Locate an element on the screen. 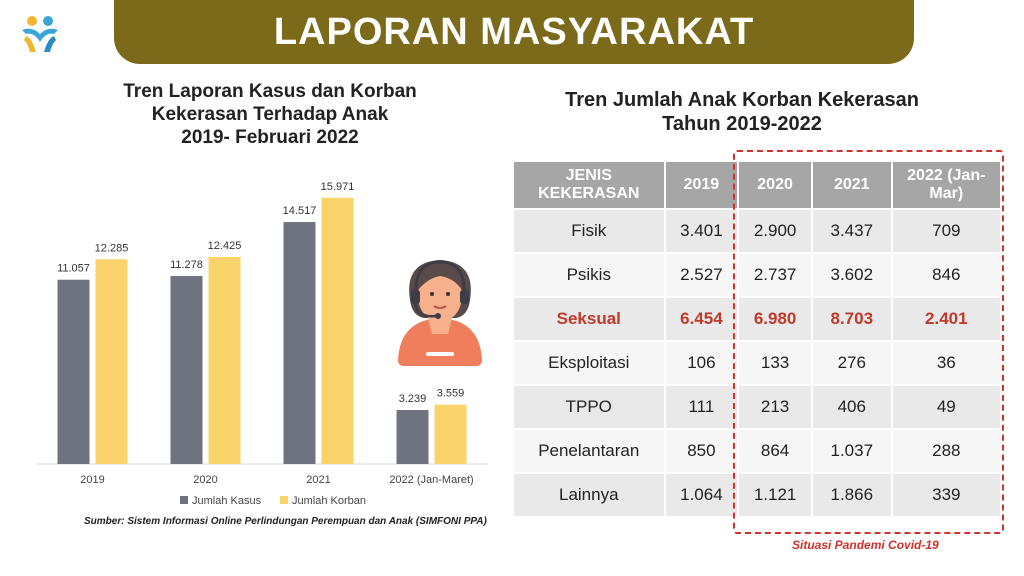 This screenshot has width=1024, height=576. table-cell: Eksploitasi is located at coordinates (589, 363).